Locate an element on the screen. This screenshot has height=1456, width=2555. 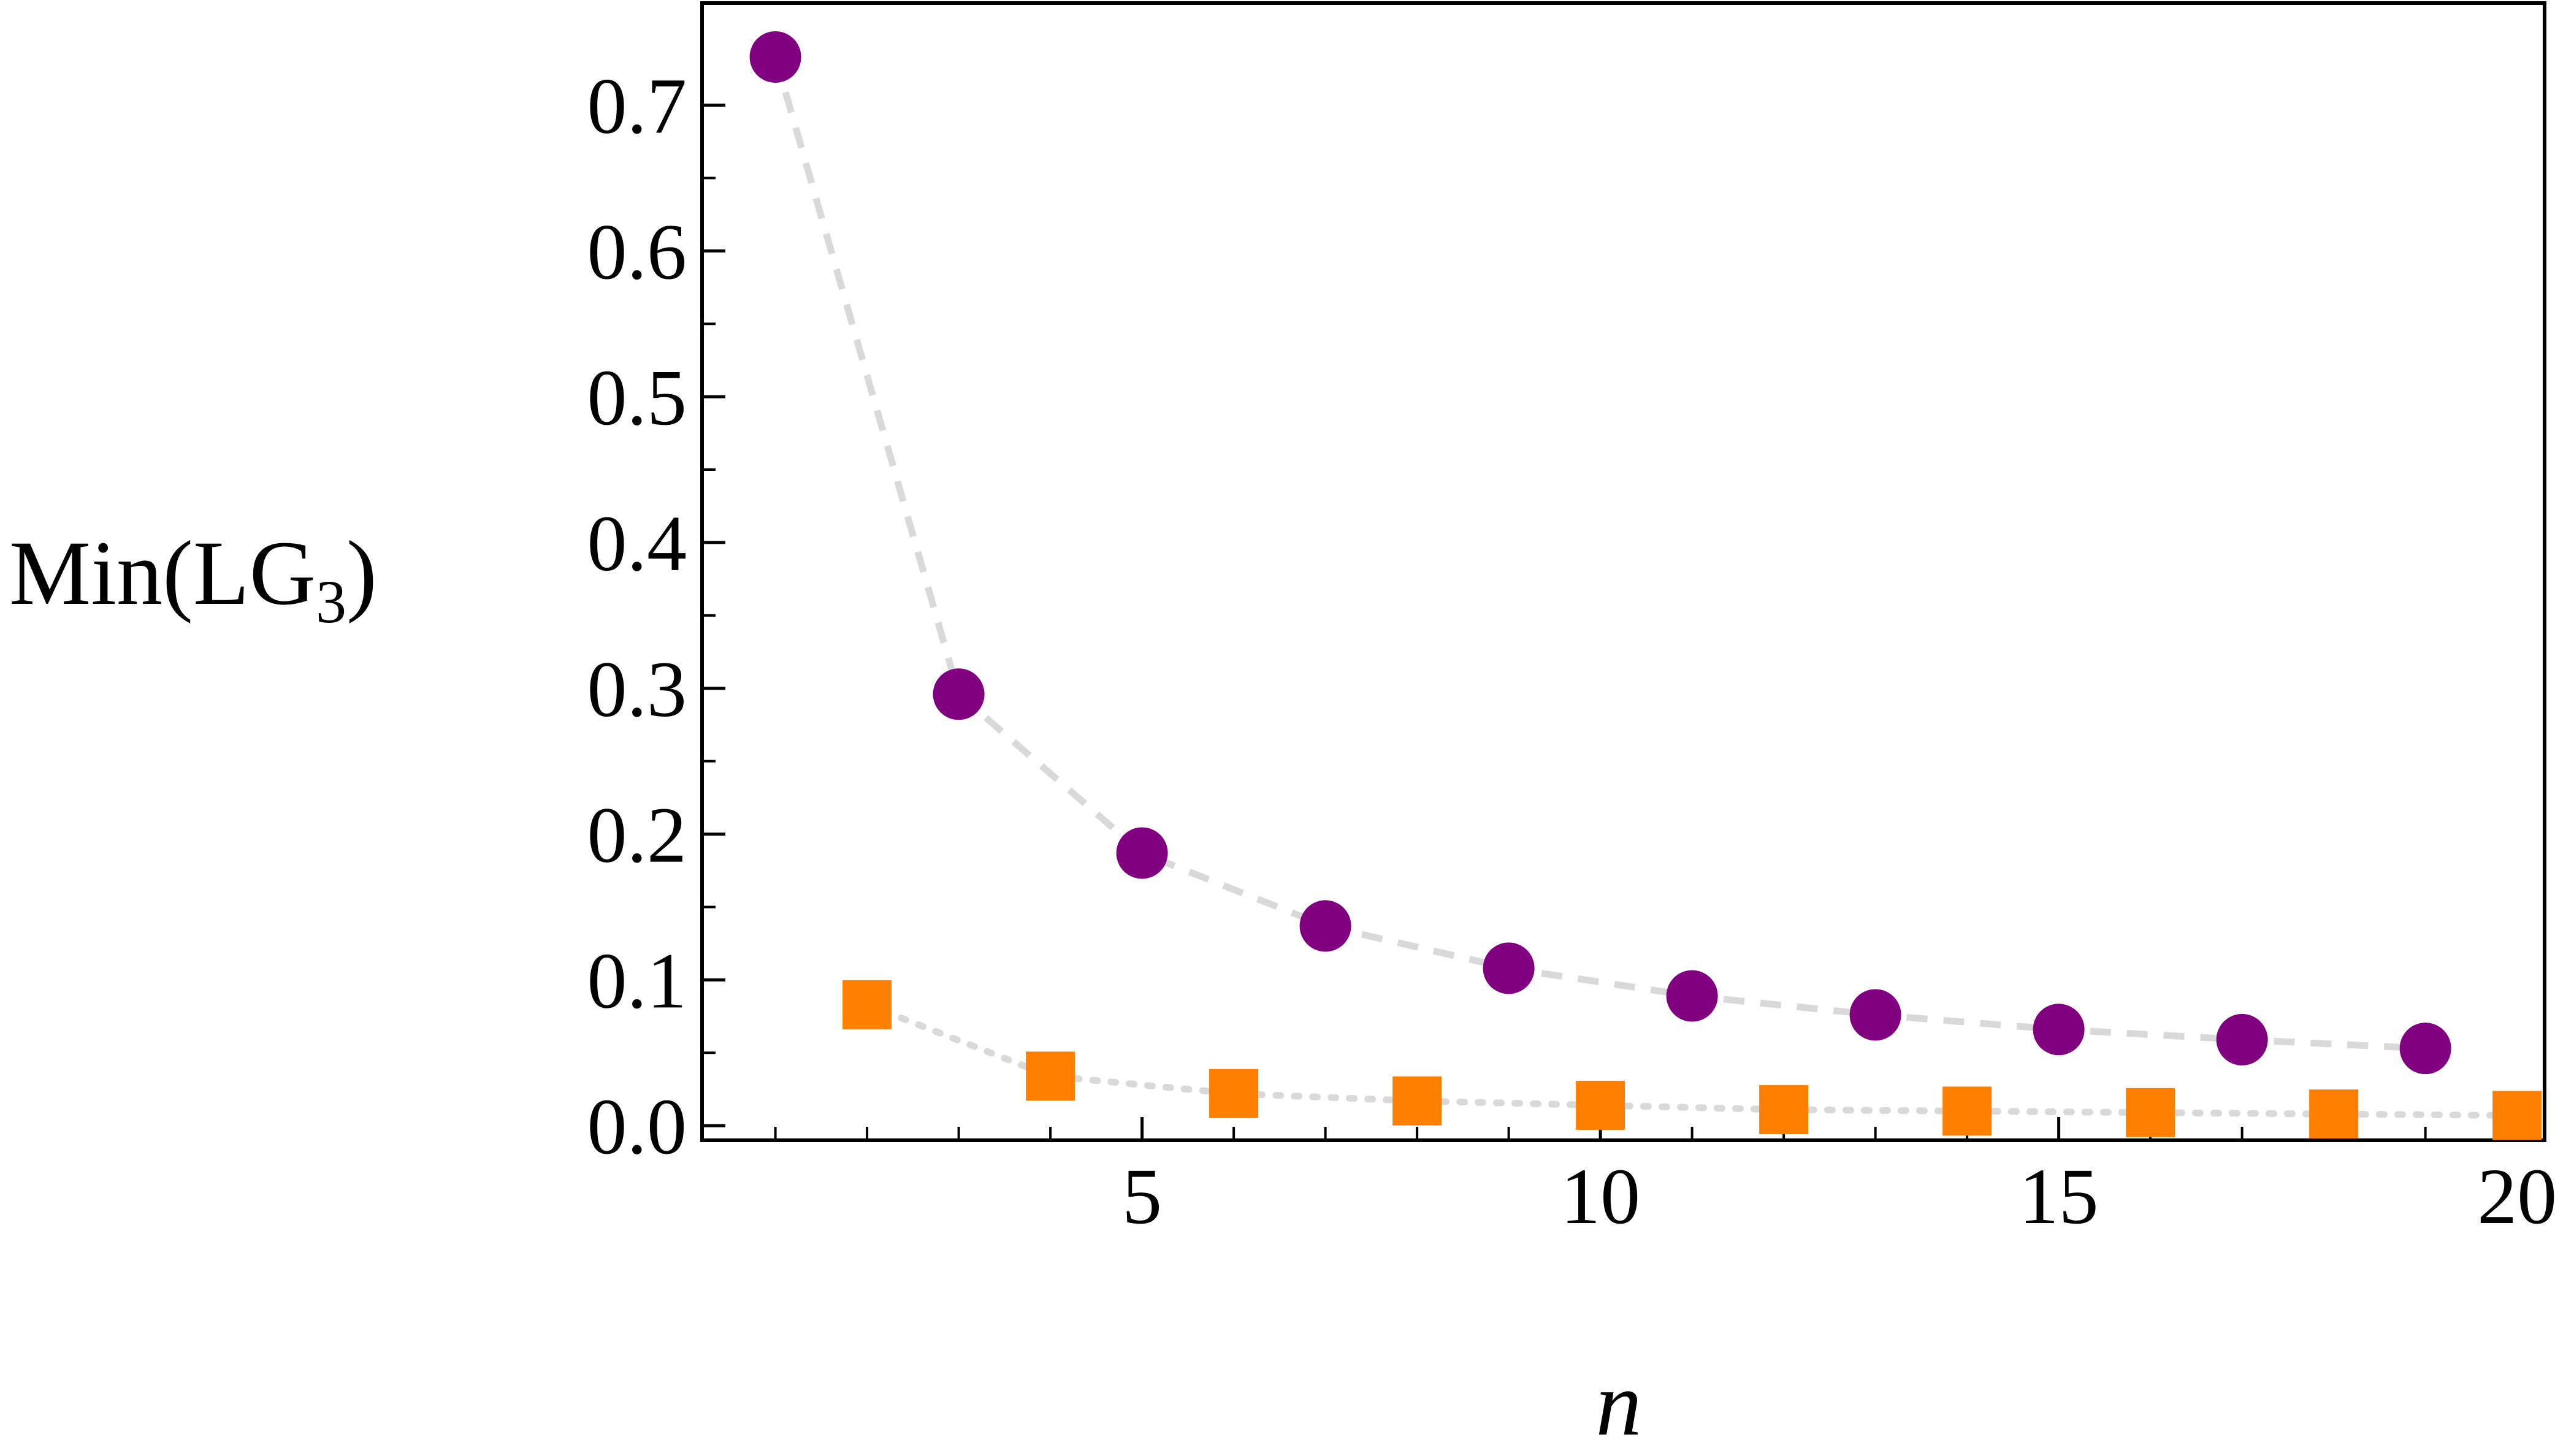
y-axis-label-suffix: ) is located at coordinates (361, 573).